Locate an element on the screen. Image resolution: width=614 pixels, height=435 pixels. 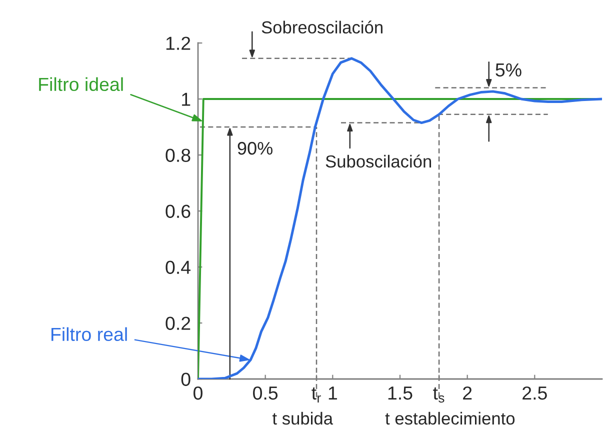
ref-line-label: 90% is located at coordinates (255, 148).